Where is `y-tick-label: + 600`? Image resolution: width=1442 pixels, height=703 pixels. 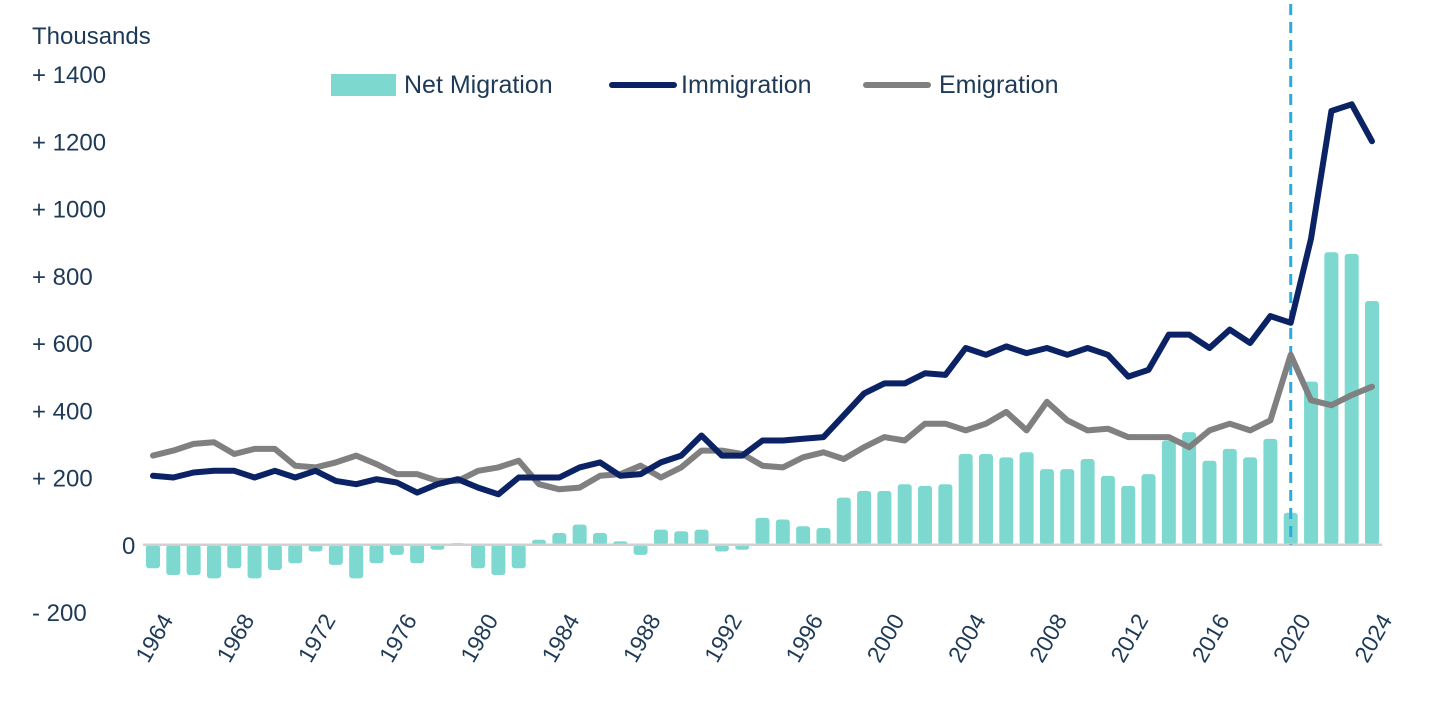 y-tick-label: + 600 is located at coordinates (62, 344).